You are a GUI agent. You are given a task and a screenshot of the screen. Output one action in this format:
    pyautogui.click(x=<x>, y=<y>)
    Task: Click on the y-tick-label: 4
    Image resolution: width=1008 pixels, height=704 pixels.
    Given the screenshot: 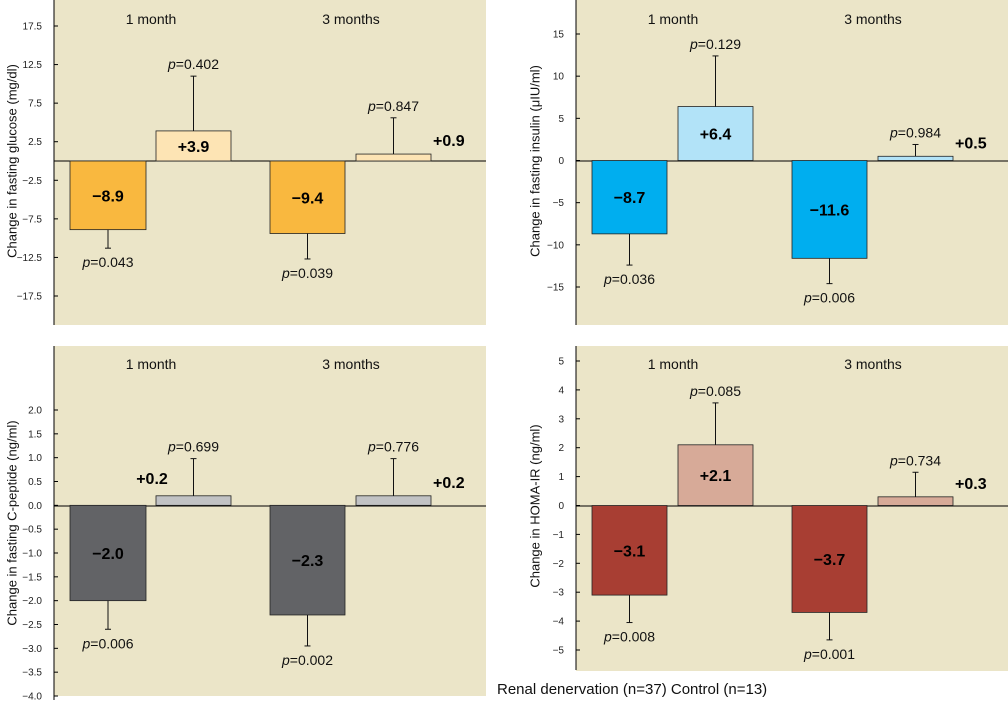 What is the action you would take?
    pyautogui.click(x=561, y=390)
    